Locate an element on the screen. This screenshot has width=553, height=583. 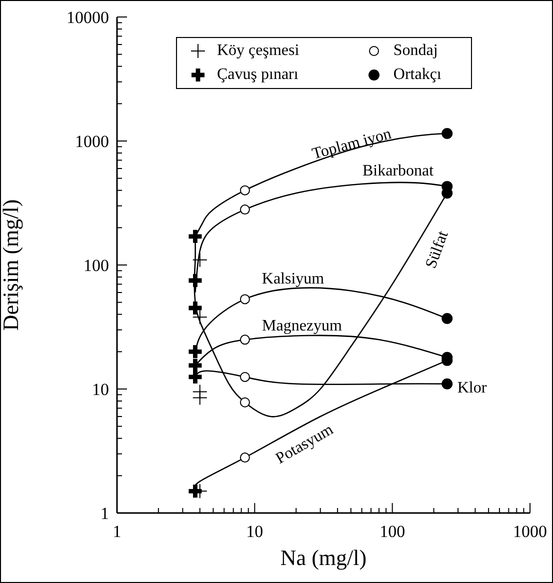
y-tick-label: 10000 is located at coordinates (87, 17).